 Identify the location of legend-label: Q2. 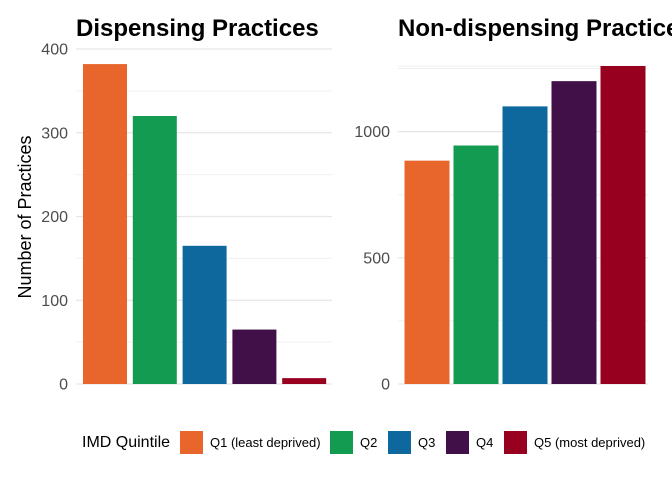
(368, 442).